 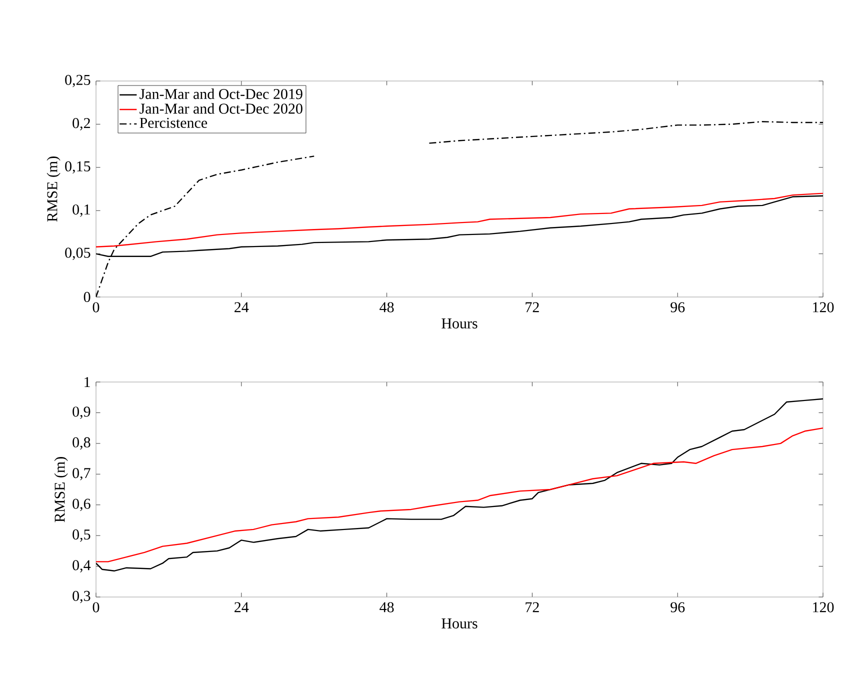 I want to click on y-tick-label: 0,8, so click(x=81, y=443).